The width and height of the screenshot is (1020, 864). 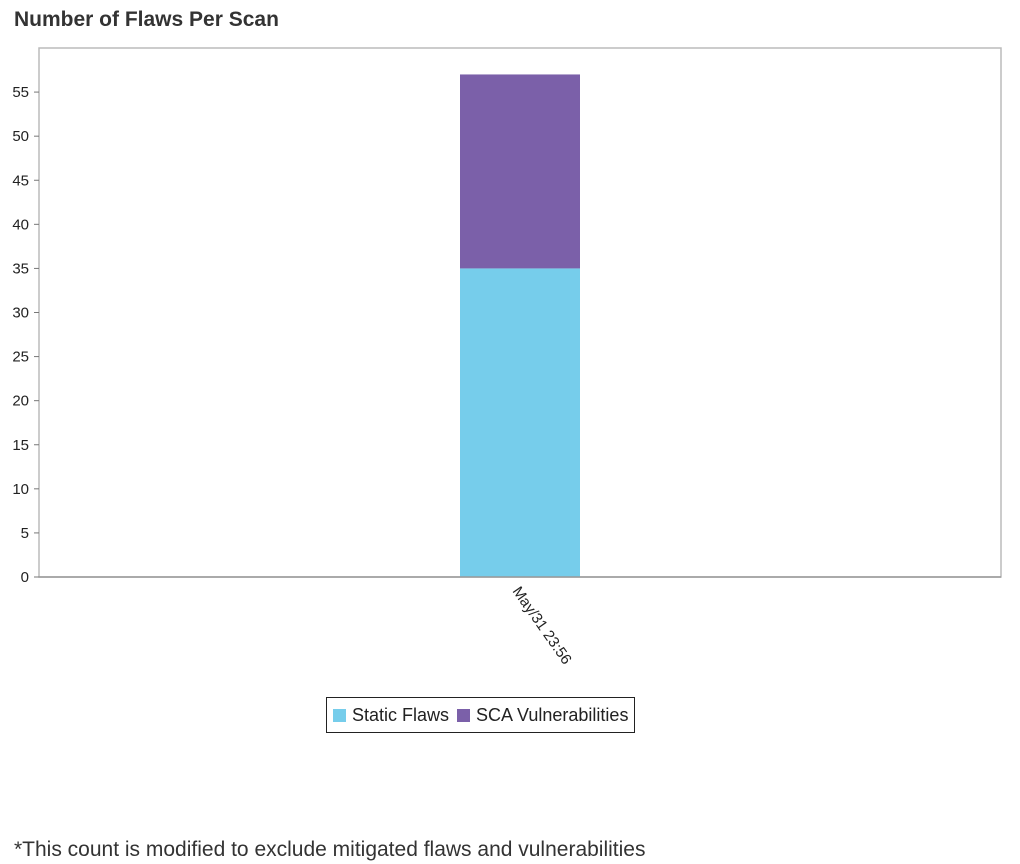 I want to click on y-tick-label: 5, so click(x=25, y=533).